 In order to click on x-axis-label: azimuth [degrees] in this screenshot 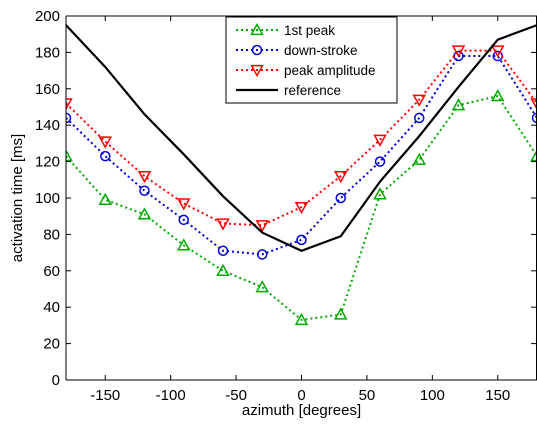, I will do `click(301, 410)`.